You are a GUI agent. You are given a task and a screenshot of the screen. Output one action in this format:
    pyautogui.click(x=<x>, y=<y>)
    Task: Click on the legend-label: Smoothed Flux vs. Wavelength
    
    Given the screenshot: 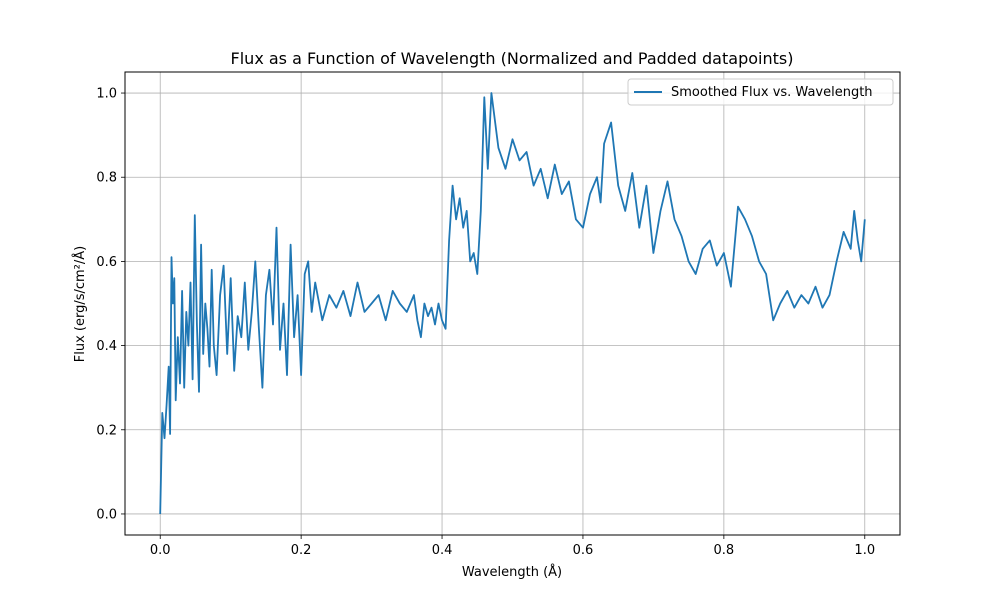 What is the action you would take?
    pyautogui.click(x=772, y=92)
    